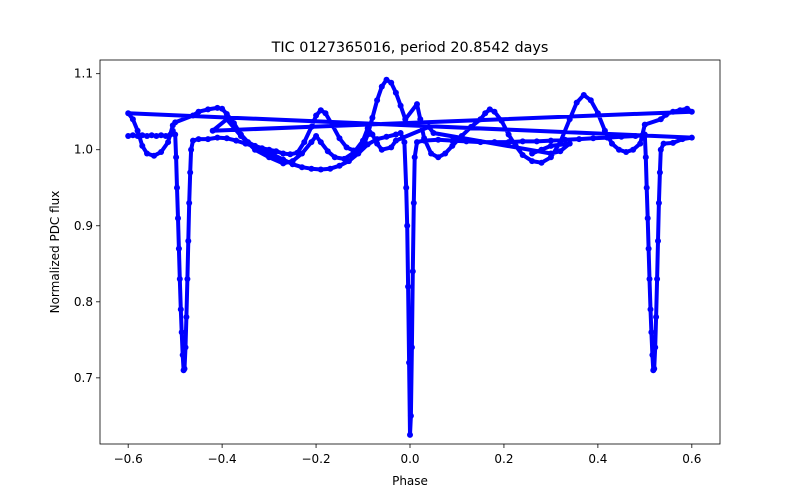  What do you see at coordinates (128, 459) in the screenshot?
I see `x-tick-label: −0.6` at bounding box center [128, 459].